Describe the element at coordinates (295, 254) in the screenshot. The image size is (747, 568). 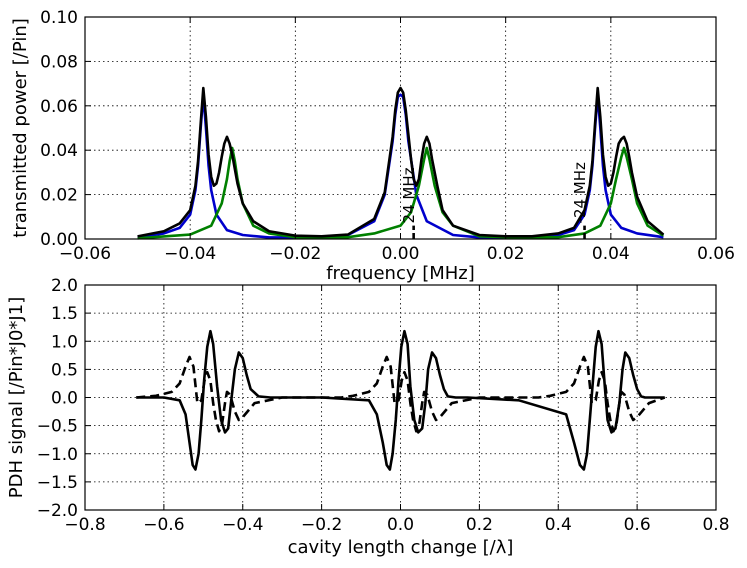
I see `x-tick-label: −0.02` at that location.